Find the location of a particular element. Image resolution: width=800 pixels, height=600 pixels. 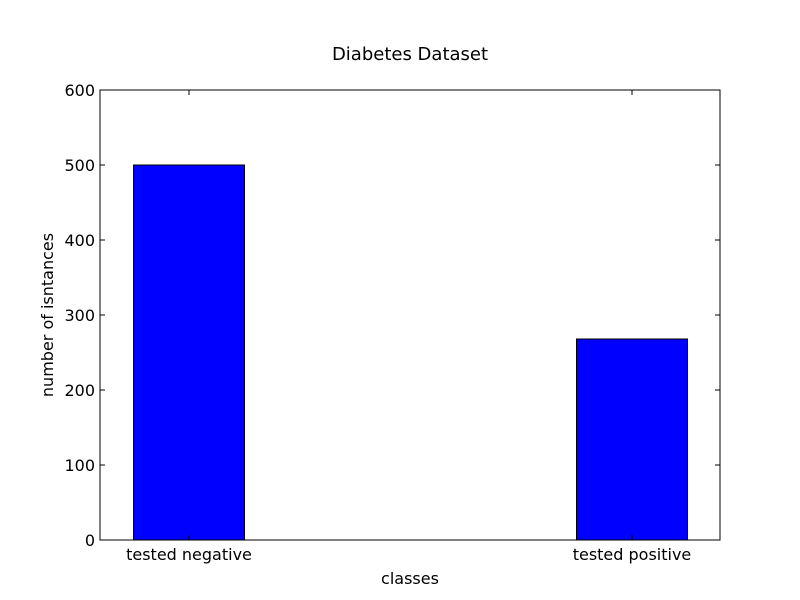

x-tick-label: tested negative is located at coordinates (189, 554).